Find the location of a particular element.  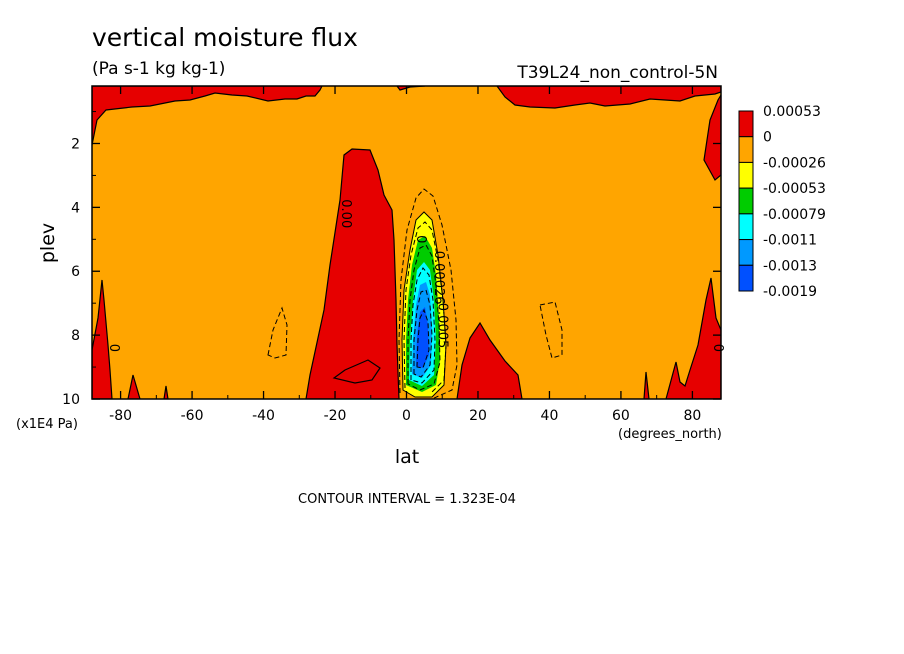

legend-label: 0 is located at coordinates (767, 138).